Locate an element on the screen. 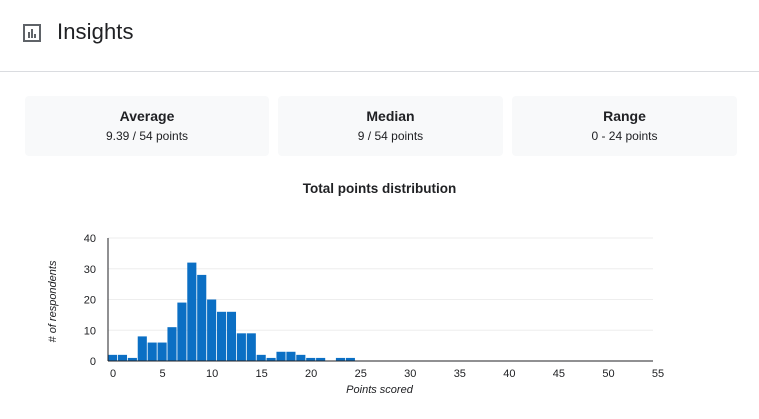 This screenshot has width=759, height=419. x-tick-label: 35 is located at coordinates (460, 374).